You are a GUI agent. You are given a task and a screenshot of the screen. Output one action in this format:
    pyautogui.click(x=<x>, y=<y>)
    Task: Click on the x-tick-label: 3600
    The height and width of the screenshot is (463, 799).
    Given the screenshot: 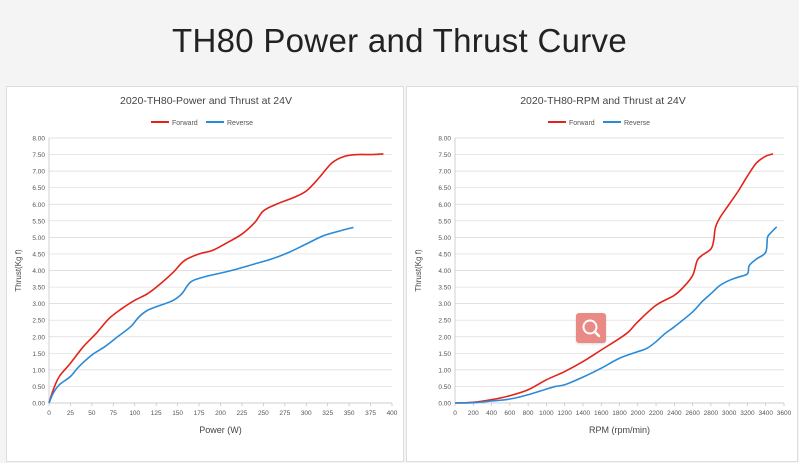 What is the action you would take?
    pyautogui.click(x=784, y=413)
    